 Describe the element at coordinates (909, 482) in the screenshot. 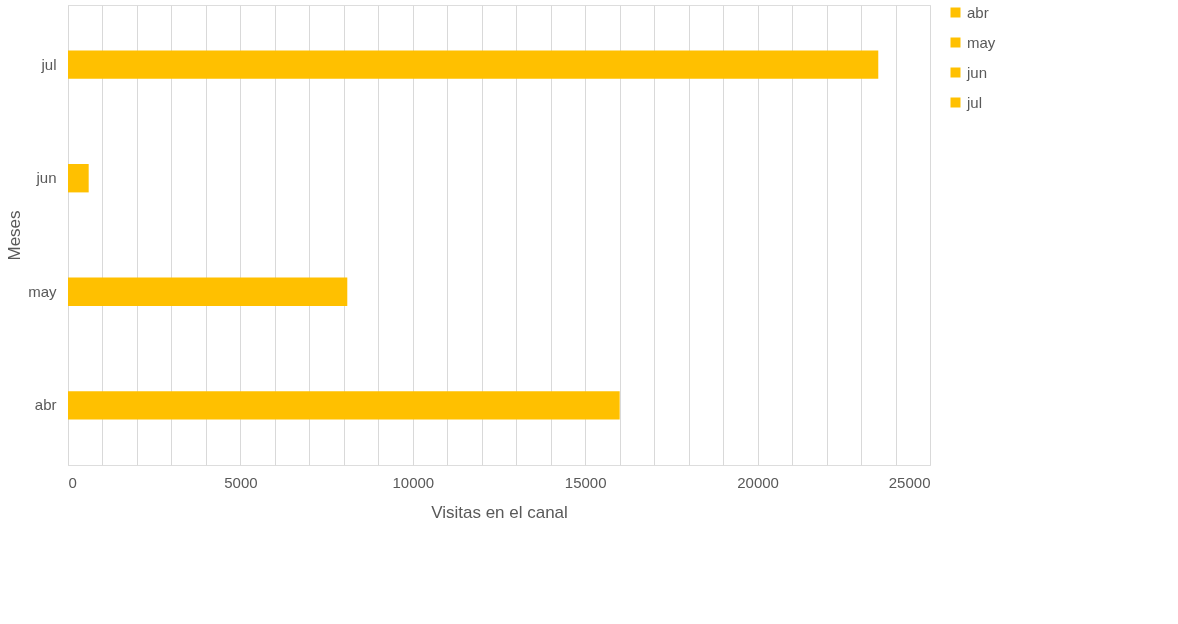

I see `x-tick-label: 25000` at that location.